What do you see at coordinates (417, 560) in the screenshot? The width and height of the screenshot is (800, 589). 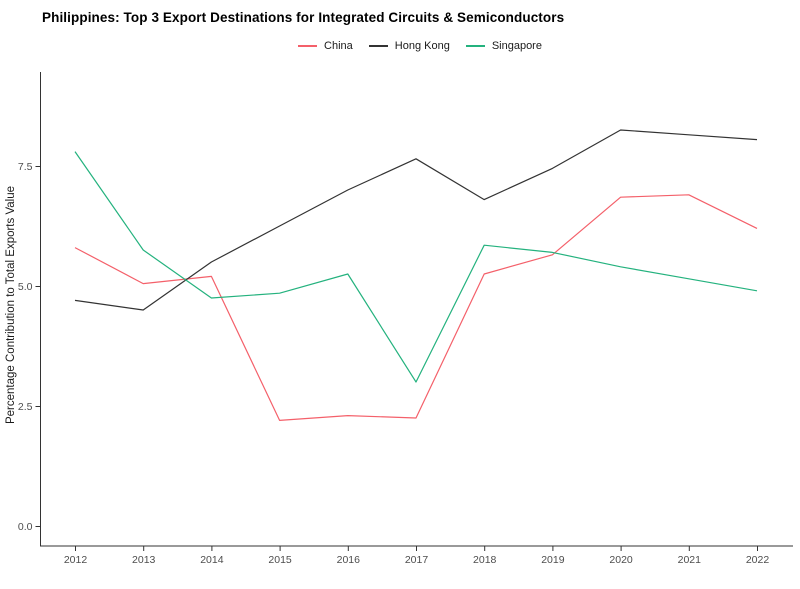 I see `x-tick-label: 2017` at bounding box center [417, 560].